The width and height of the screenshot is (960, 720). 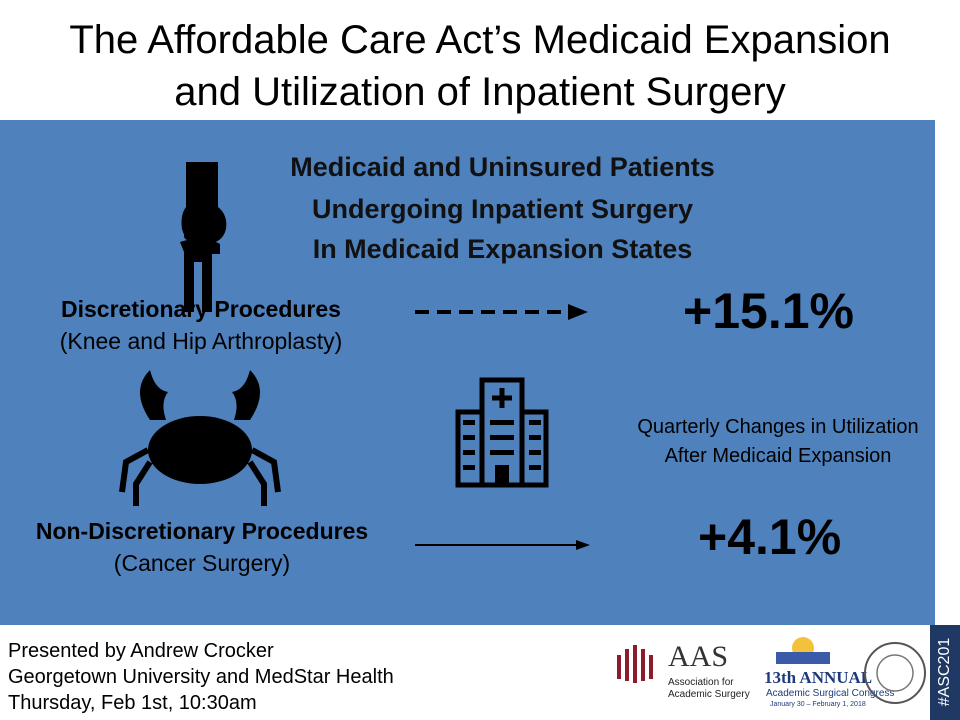 I want to click on aas-name: Academic Surgery, so click(x=709, y=694).